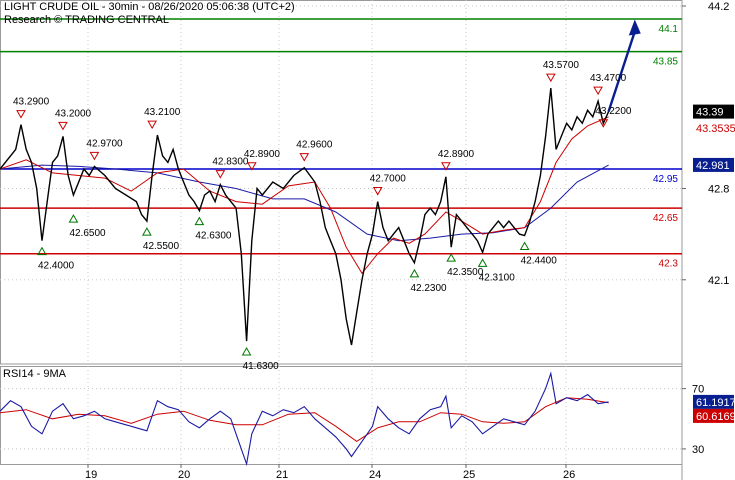  What do you see at coordinates (539, 260) in the screenshot?
I see `swing-low-label: 42.4400` at bounding box center [539, 260].